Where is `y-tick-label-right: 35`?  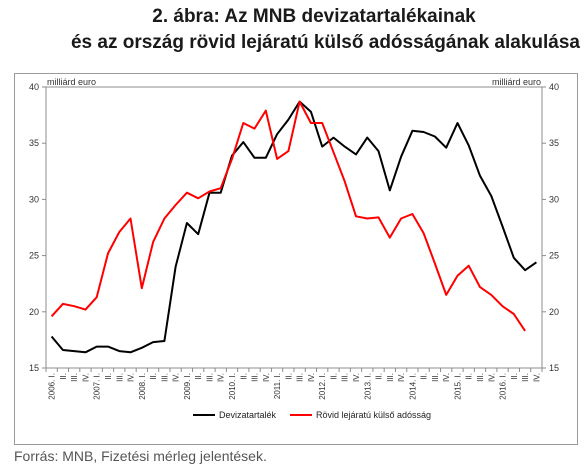 y-tick-label-right: 35 is located at coordinates (554, 143).